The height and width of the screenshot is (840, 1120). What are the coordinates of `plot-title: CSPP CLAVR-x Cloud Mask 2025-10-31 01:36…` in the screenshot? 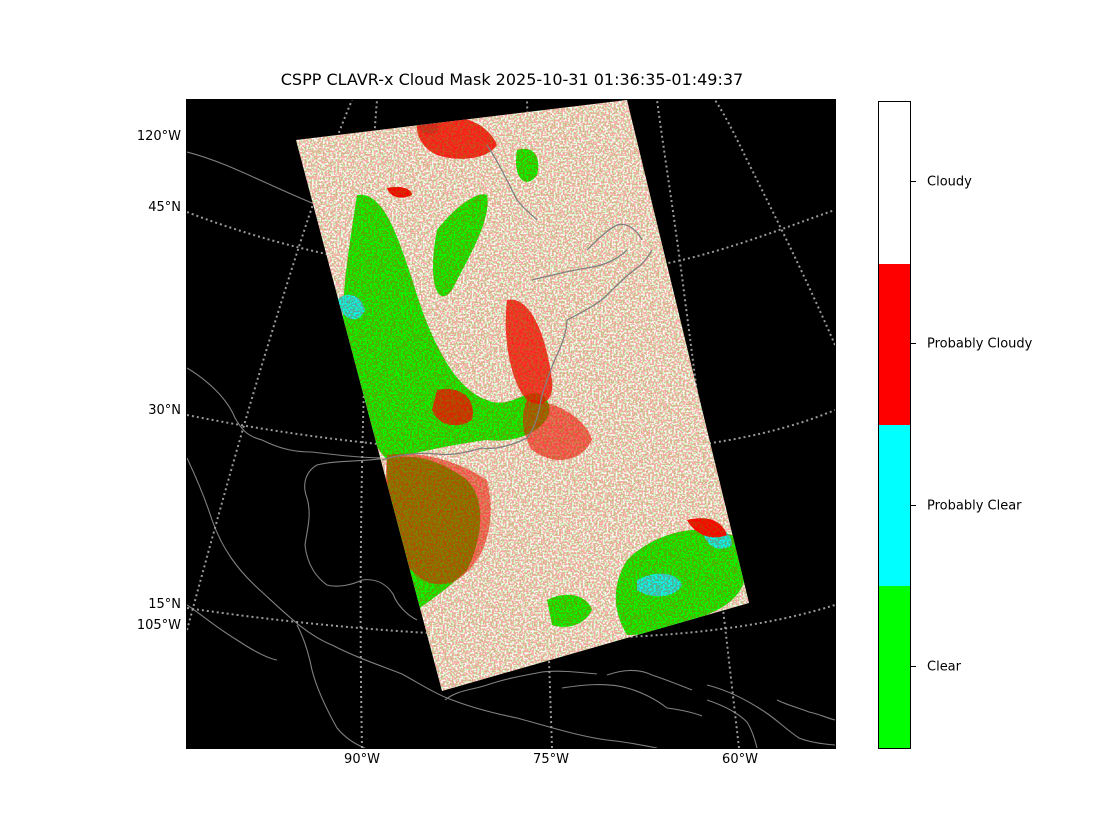 It's located at (512, 79).